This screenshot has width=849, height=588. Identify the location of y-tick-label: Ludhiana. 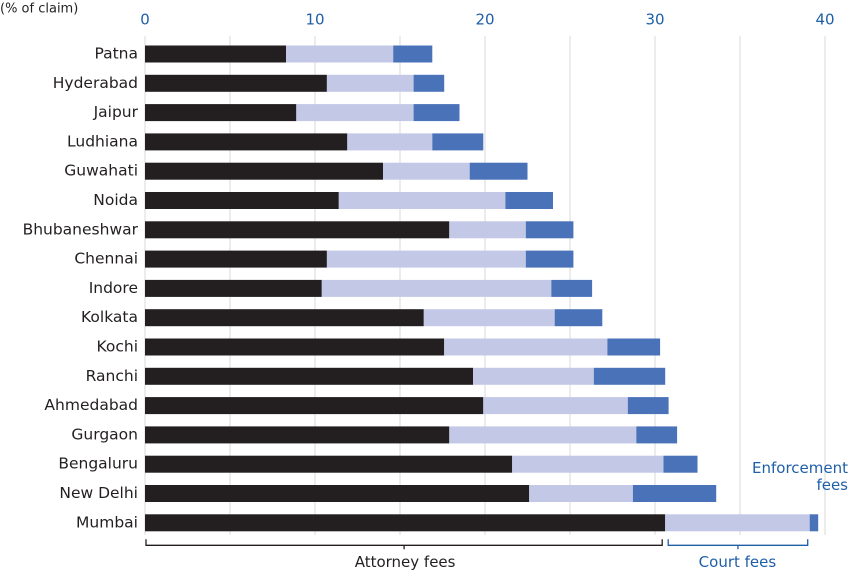
(102, 141).